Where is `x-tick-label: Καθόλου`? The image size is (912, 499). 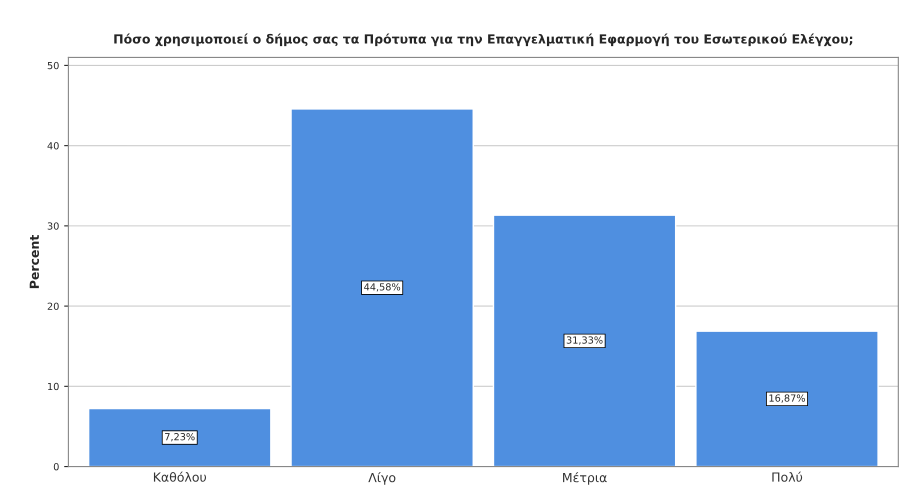 x-tick-label: Καθόλου is located at coordinates (180, 477).